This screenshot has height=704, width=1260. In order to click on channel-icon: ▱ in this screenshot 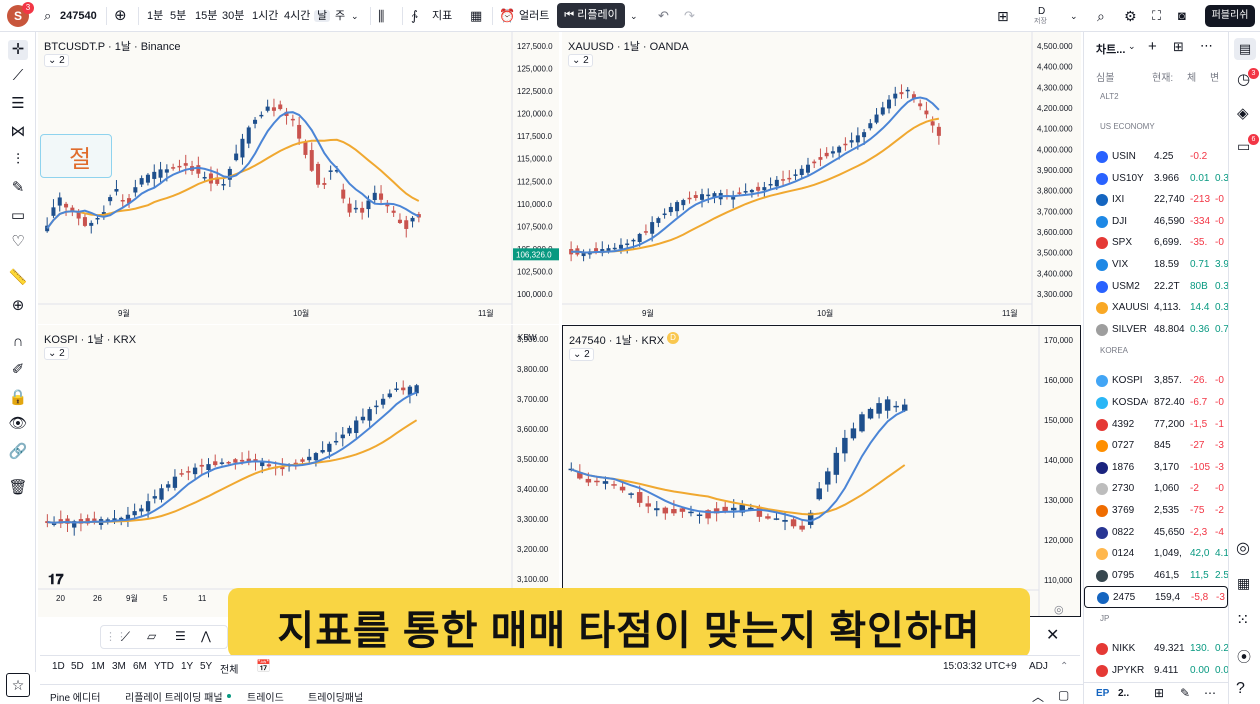, I will do `click(152, 636)`.